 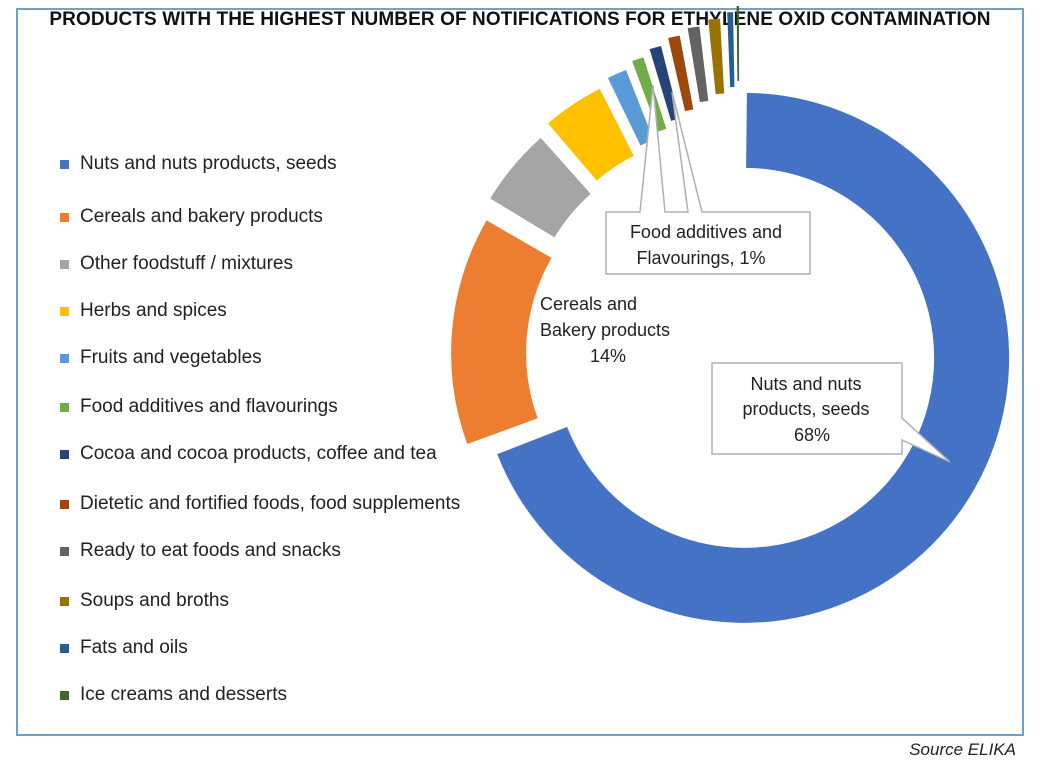 What do you see at coordinates (153, 310) in the screenshot?
I see `legend-label: Herbs and spices` at bounding box center [153, 310].